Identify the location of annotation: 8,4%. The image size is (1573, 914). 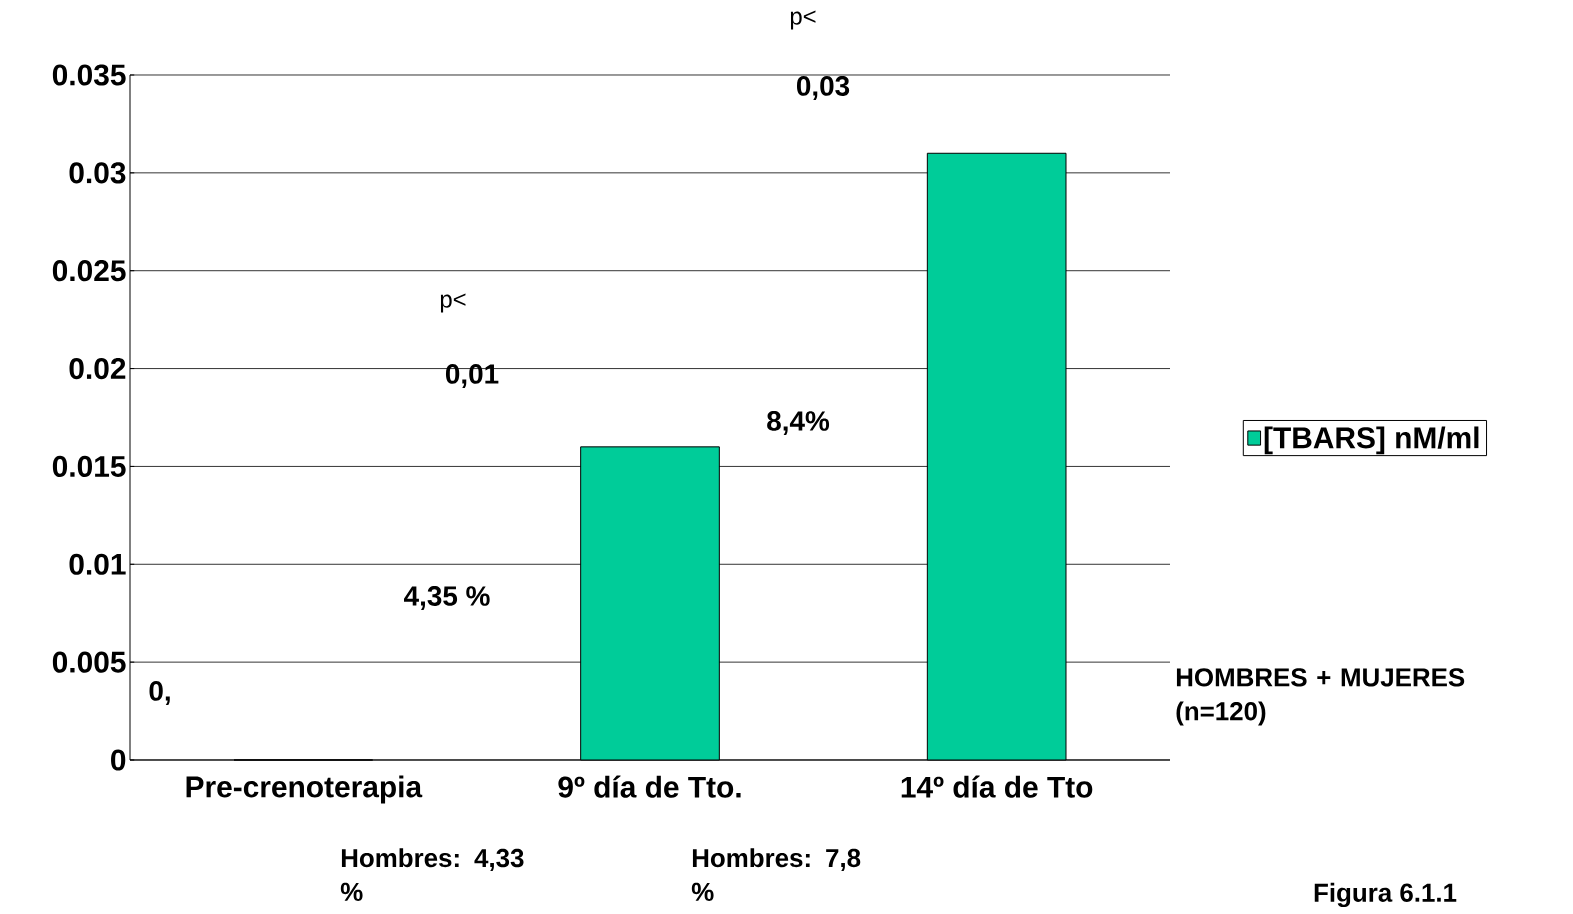
(798, 423).